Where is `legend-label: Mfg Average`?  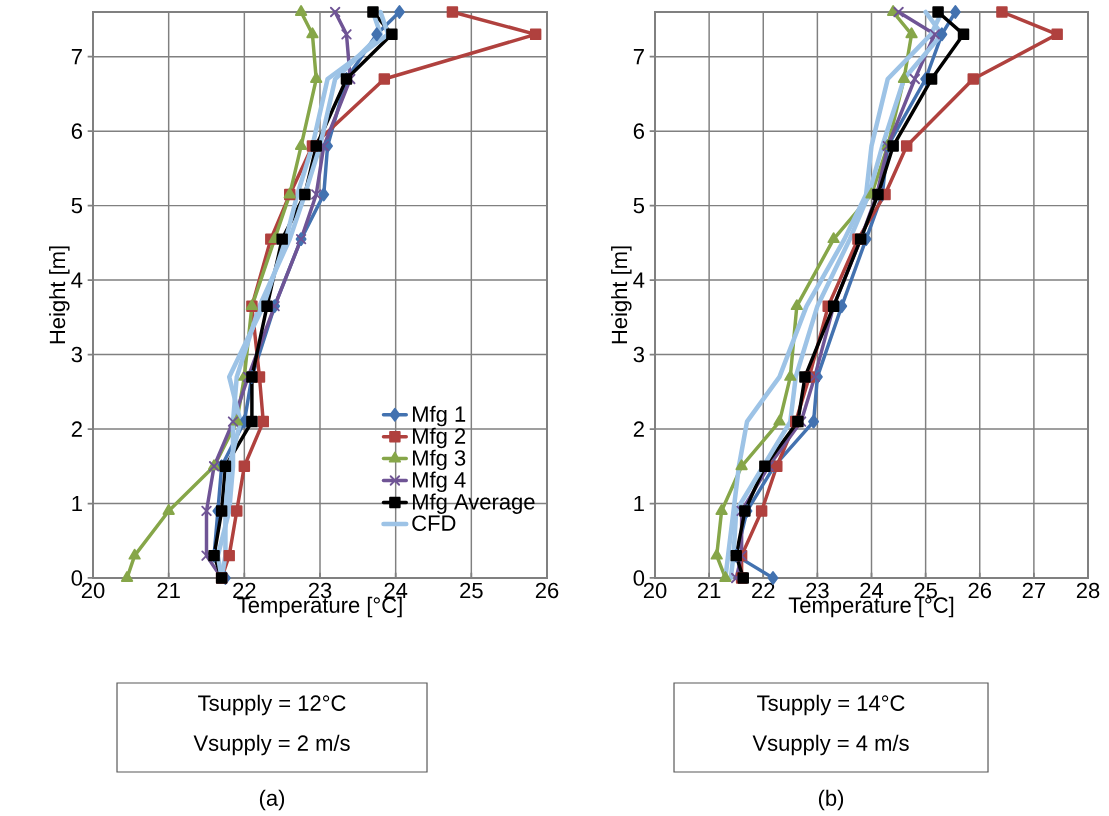 legend-label: Mfg Average is located at coordinates (474, 503).